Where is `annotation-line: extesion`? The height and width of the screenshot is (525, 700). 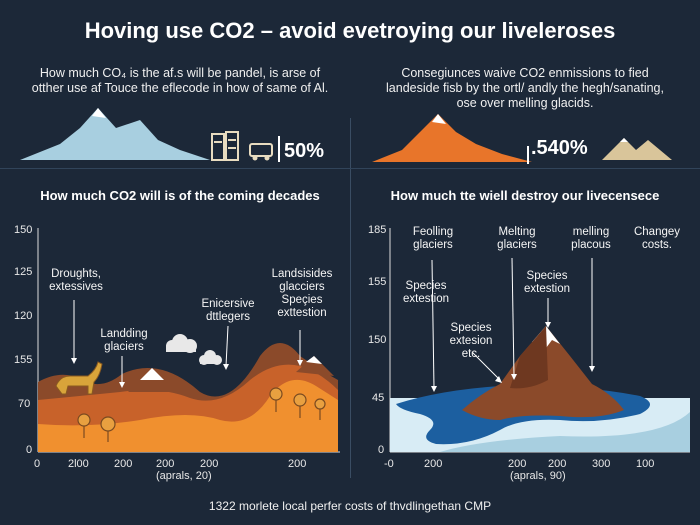
annotation-line: extesion is located at coordinates (471, 341).